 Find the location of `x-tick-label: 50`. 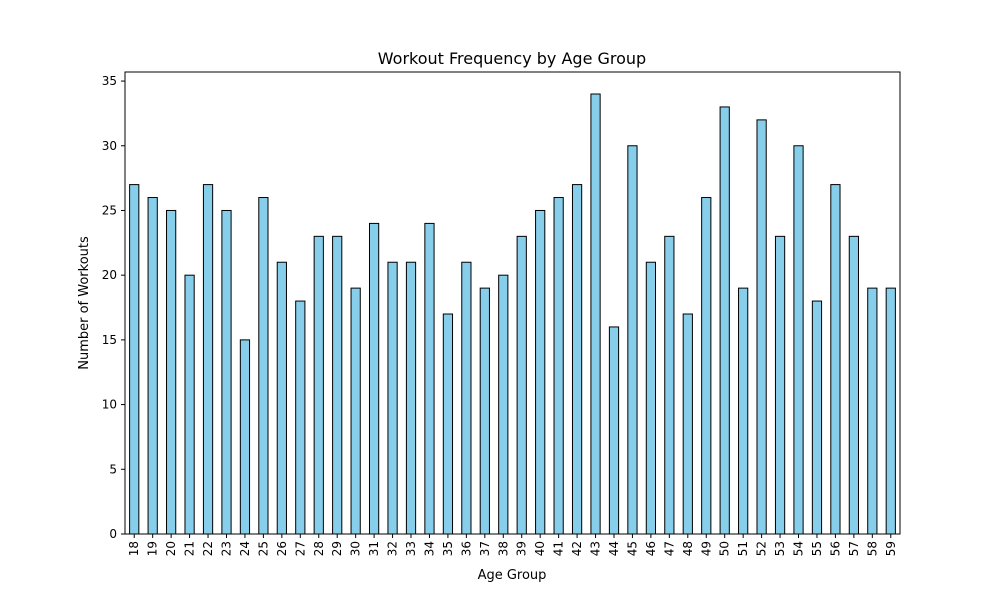

x-tick-label: 50 is located at coordinates (725, 548).